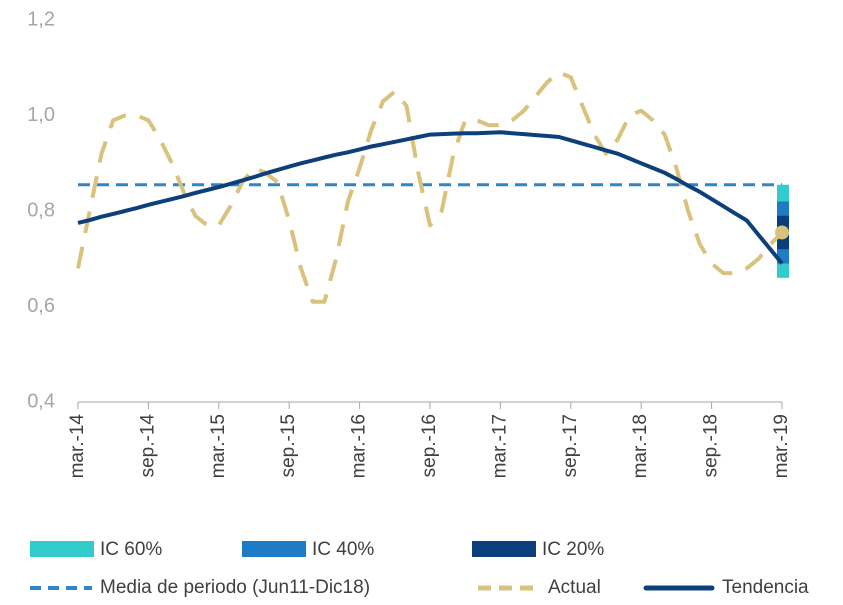 The height and width of the screenshot is (605, 843). What do you see at coordinates (41, 210) in the screenshot?
I see `y-tick-label: 0,8` at bounding box center [41, 210].